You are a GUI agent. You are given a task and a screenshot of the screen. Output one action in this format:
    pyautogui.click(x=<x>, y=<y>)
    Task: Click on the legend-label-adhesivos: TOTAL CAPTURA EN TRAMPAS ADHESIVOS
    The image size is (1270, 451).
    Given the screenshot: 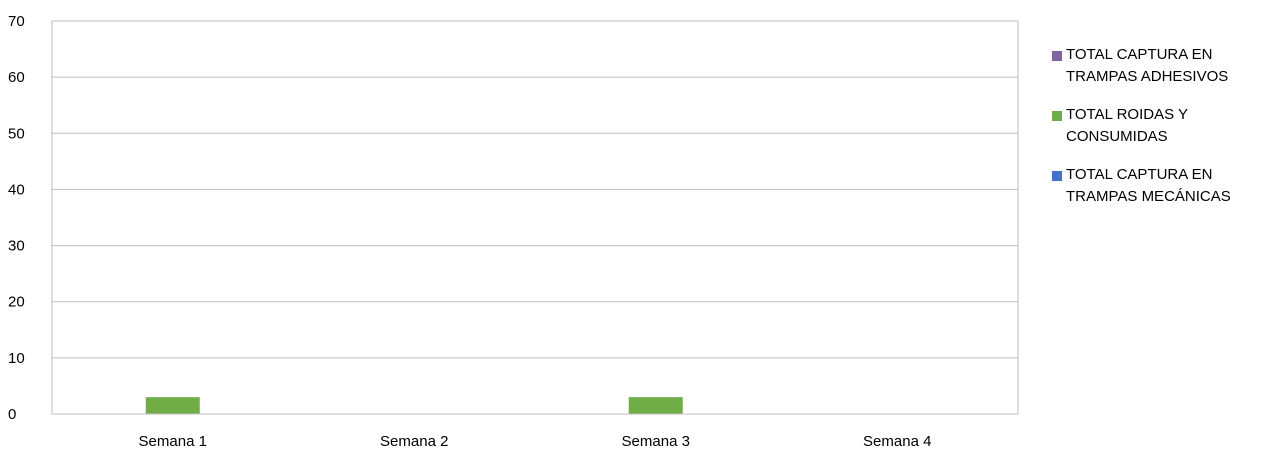 What is the action you would take?
    pyautogui.click(x=1147, y=65)
    